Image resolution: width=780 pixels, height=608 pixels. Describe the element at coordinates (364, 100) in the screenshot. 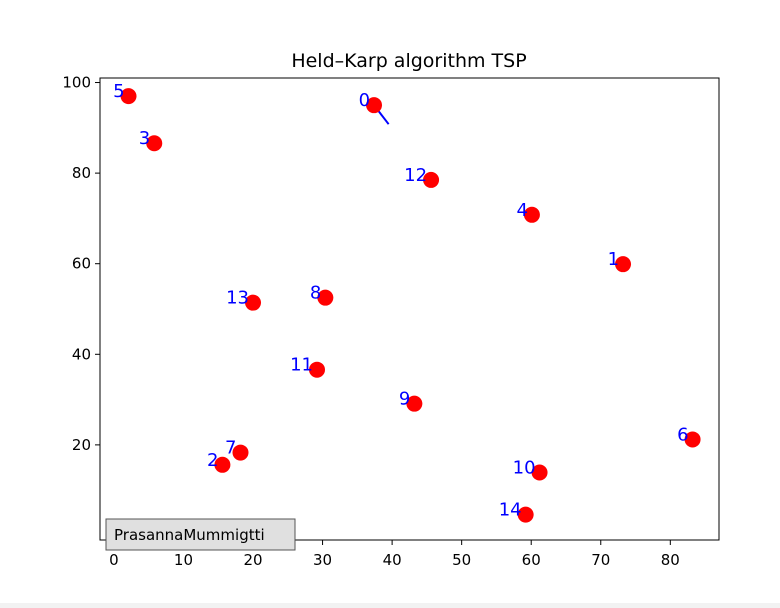

I see `city-label: 0` at that location.